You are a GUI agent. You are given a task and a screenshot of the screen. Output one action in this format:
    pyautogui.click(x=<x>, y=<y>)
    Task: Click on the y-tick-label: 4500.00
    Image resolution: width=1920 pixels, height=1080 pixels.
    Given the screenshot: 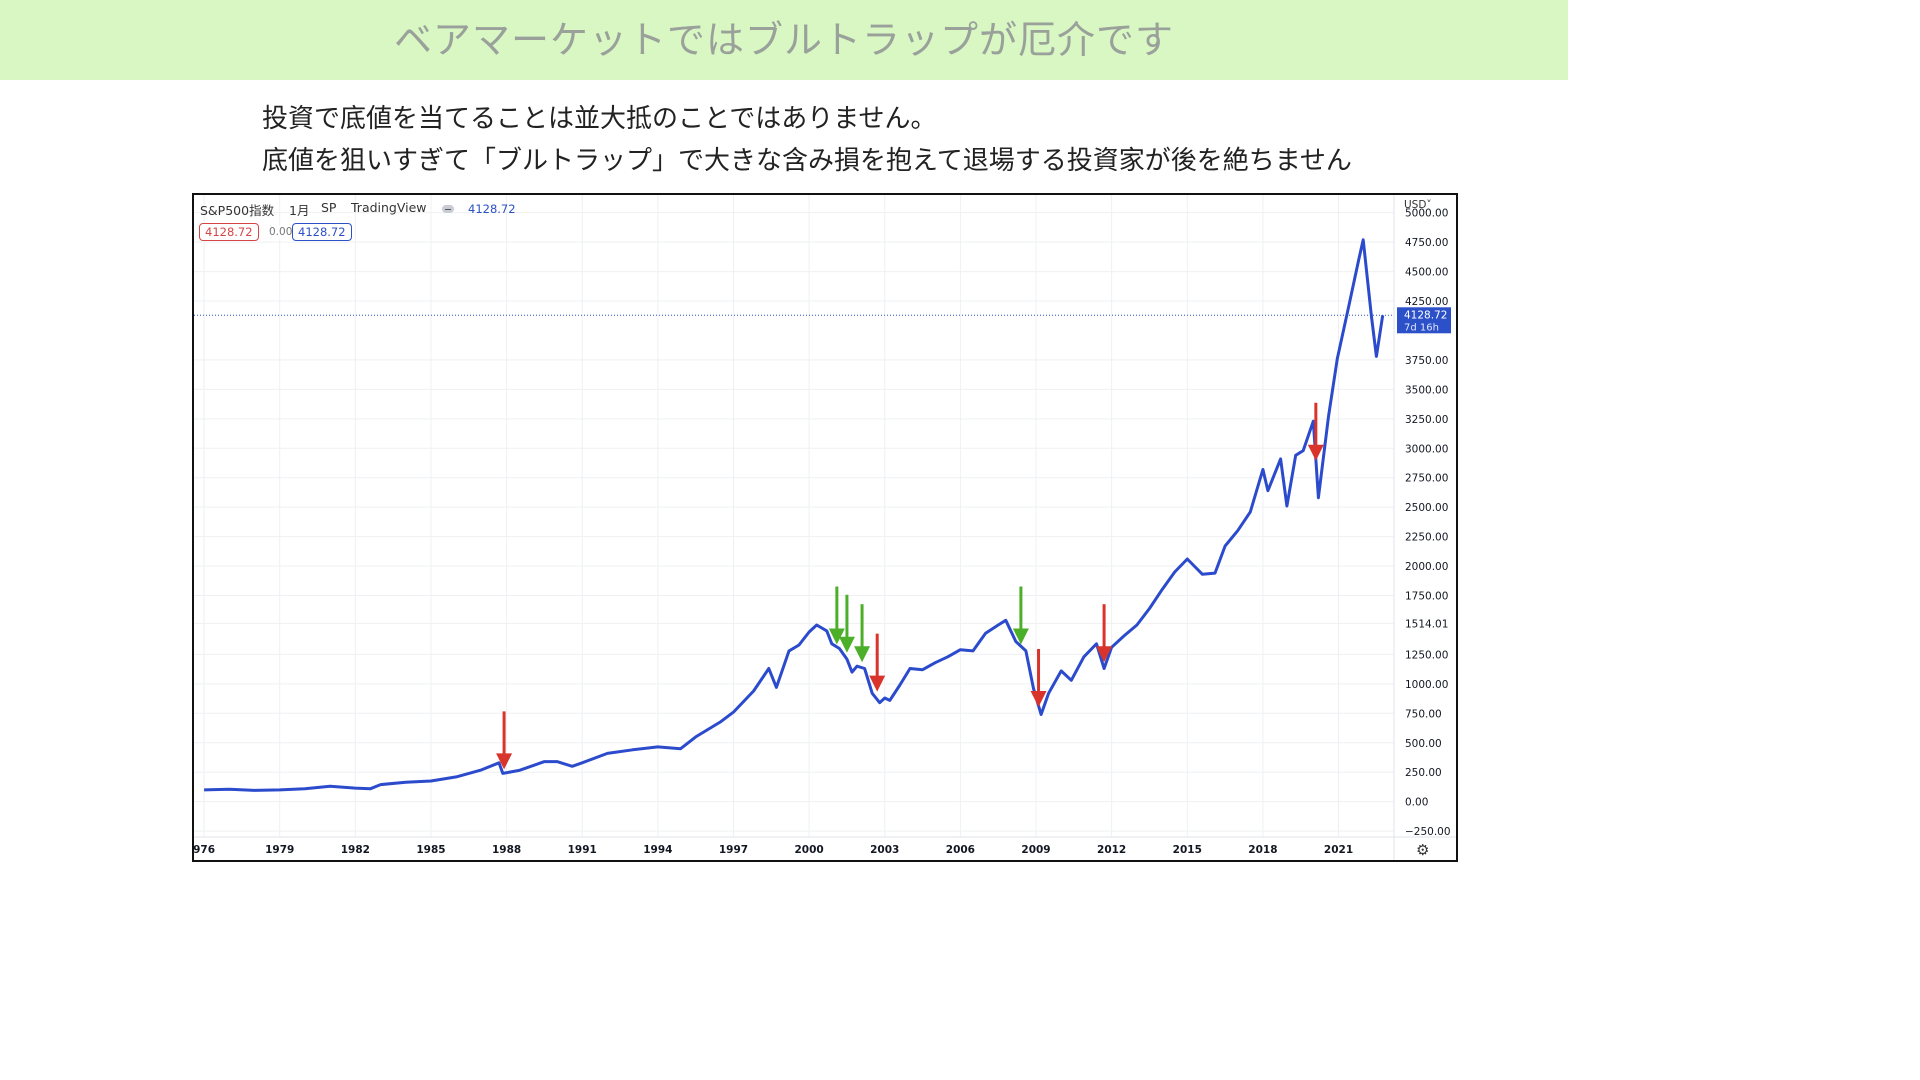 What is the action you would take?
    pyautogui.click(x=1426, y=273)
    